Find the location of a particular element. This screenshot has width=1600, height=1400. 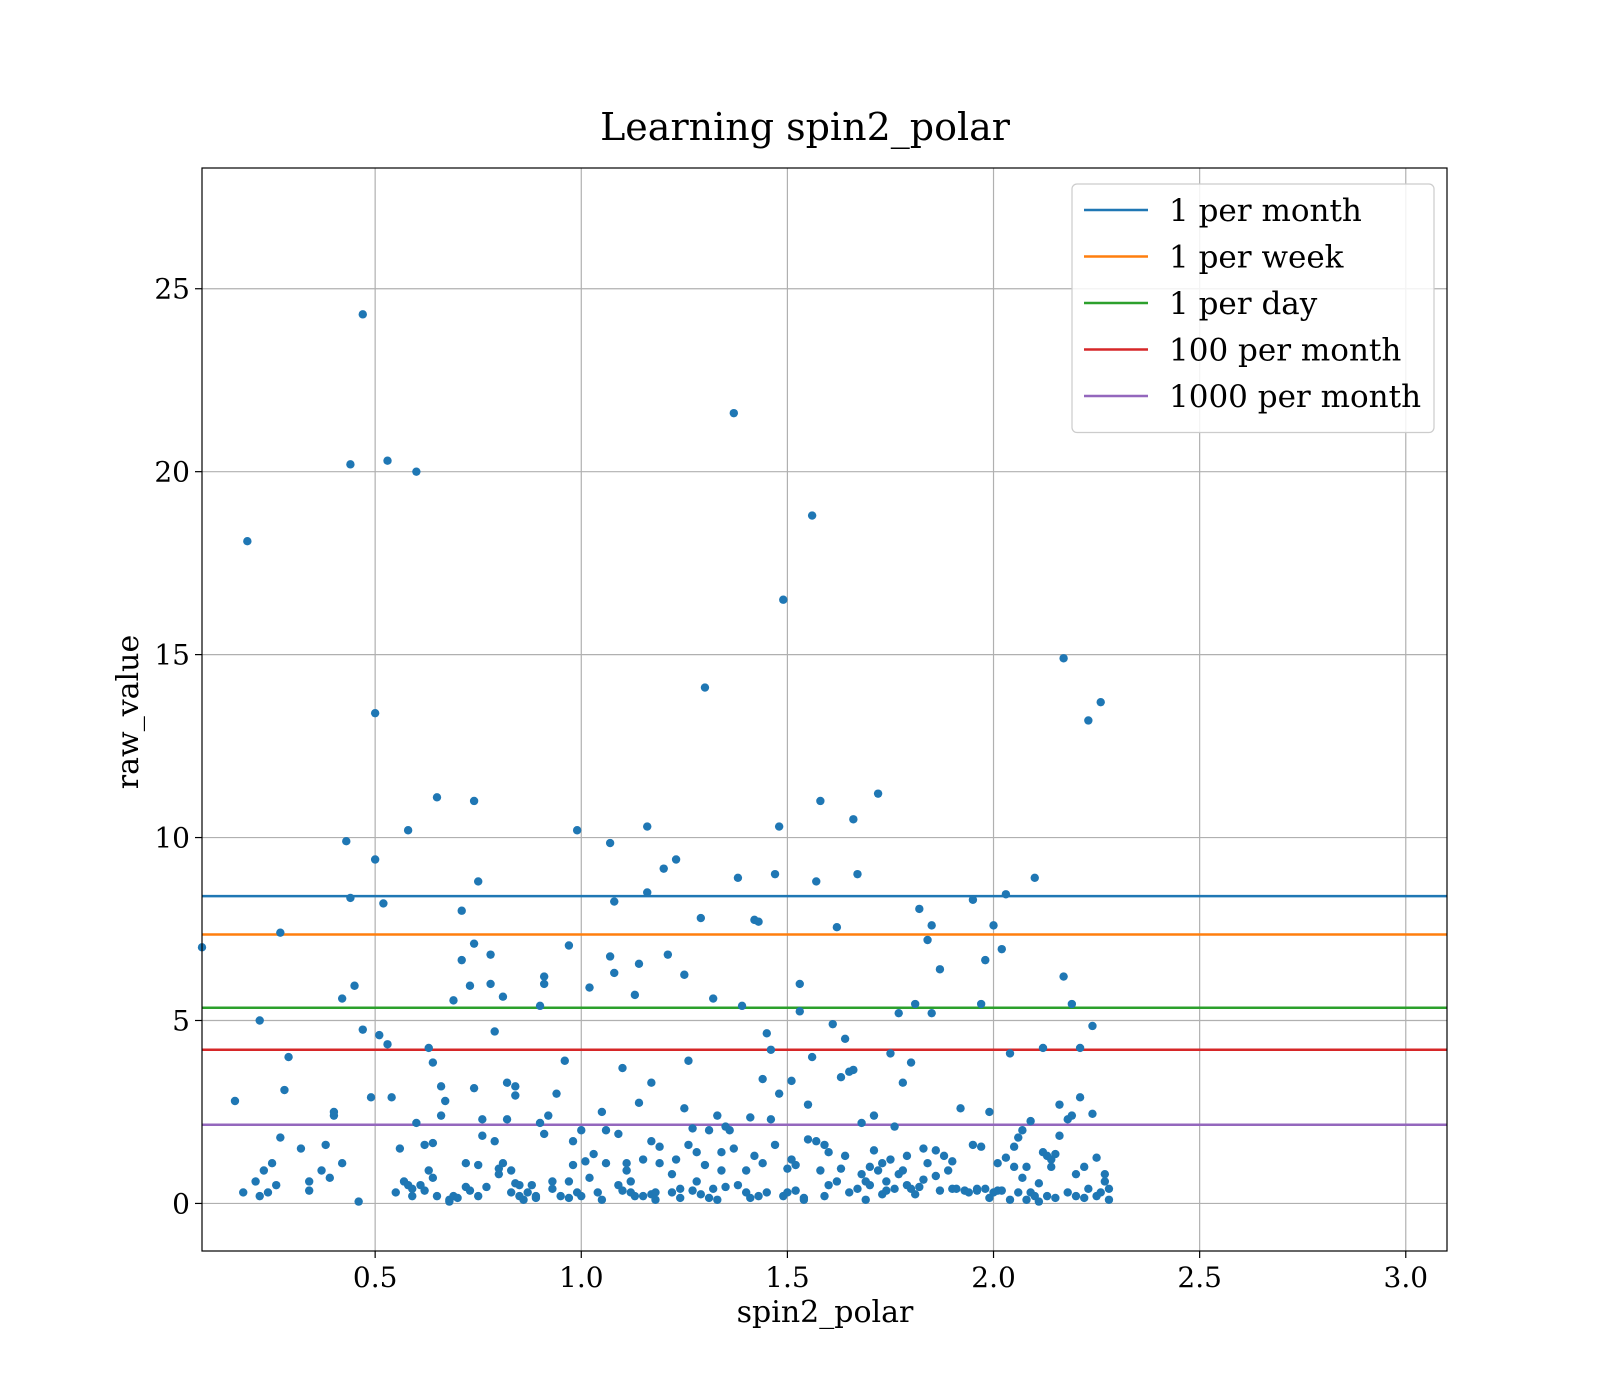

threshold-lines is located at coordinates (824, 1010).